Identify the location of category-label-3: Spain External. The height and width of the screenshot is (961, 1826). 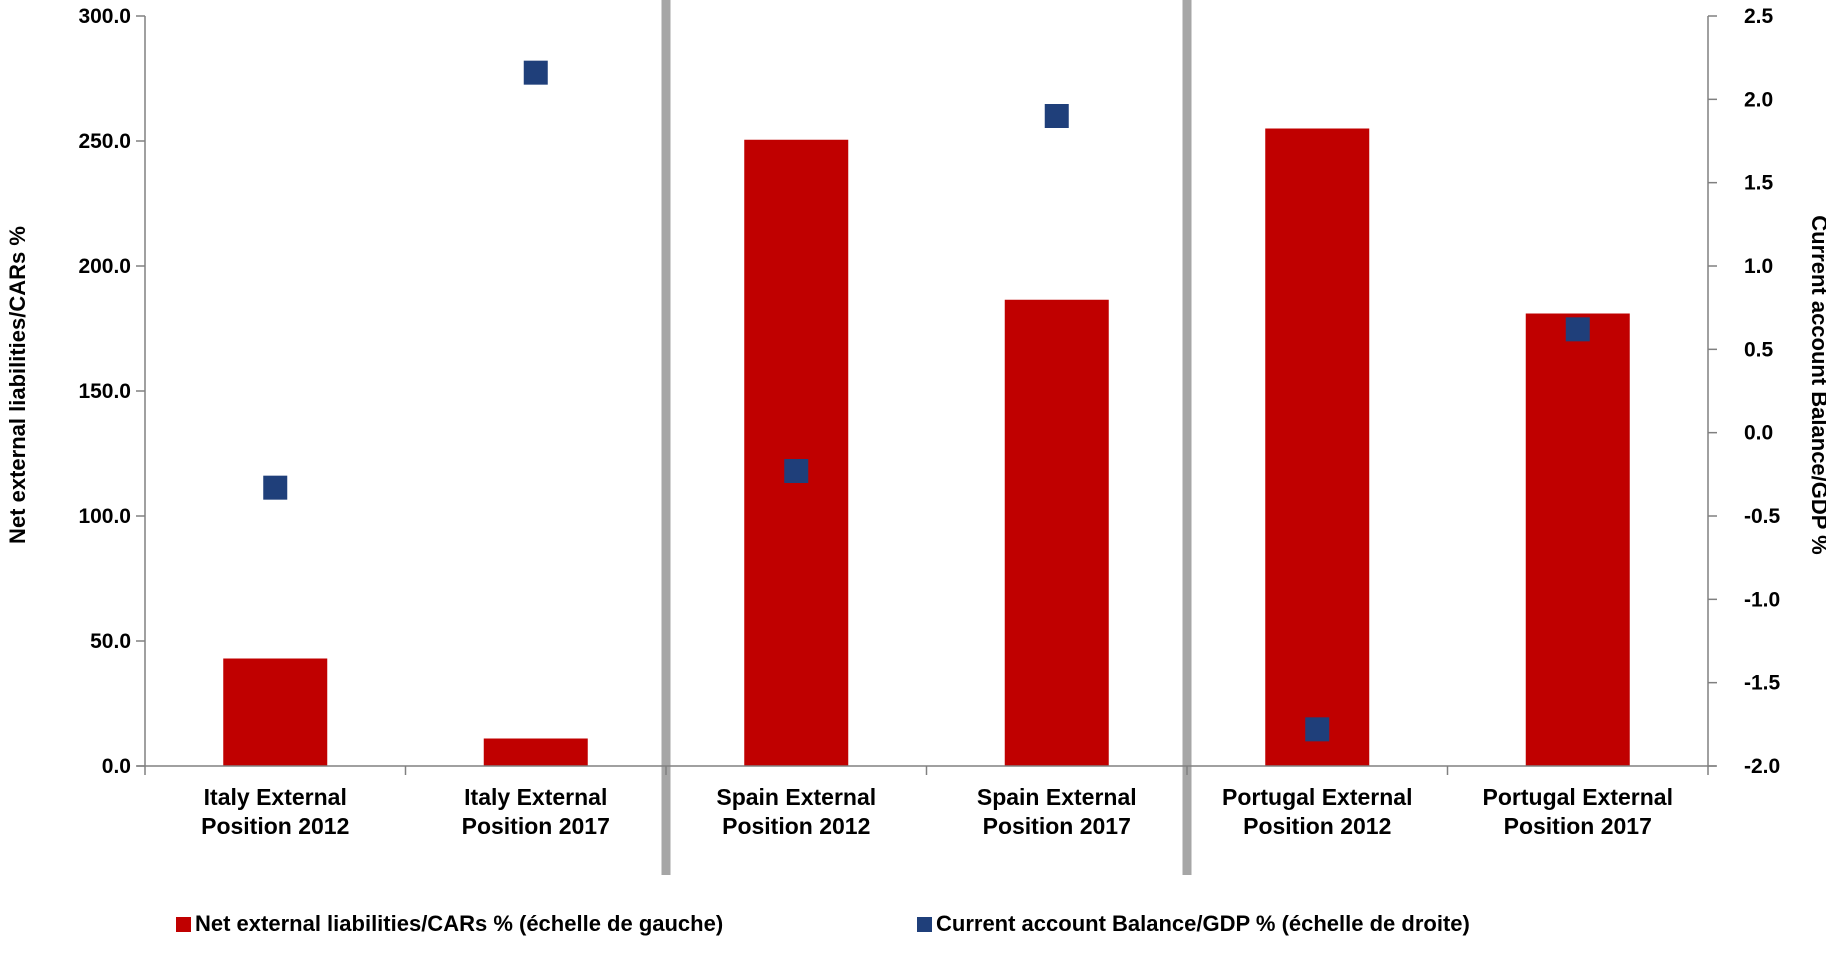
(796, 797).